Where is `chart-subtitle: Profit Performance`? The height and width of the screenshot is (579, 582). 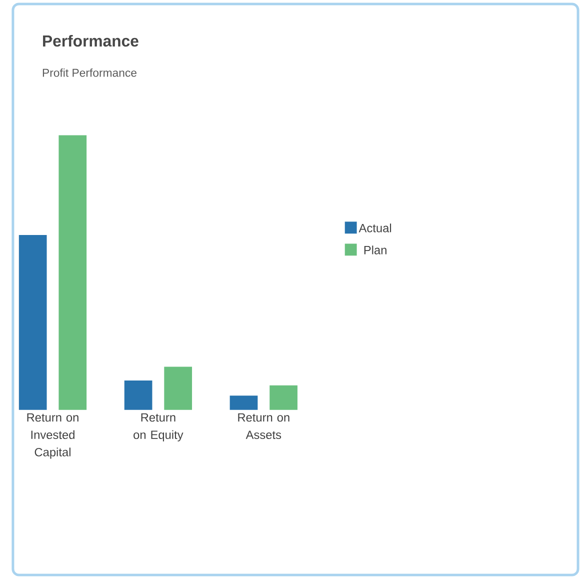
chart-subtitle: Profit Performance is located at coordinates (89, 72).